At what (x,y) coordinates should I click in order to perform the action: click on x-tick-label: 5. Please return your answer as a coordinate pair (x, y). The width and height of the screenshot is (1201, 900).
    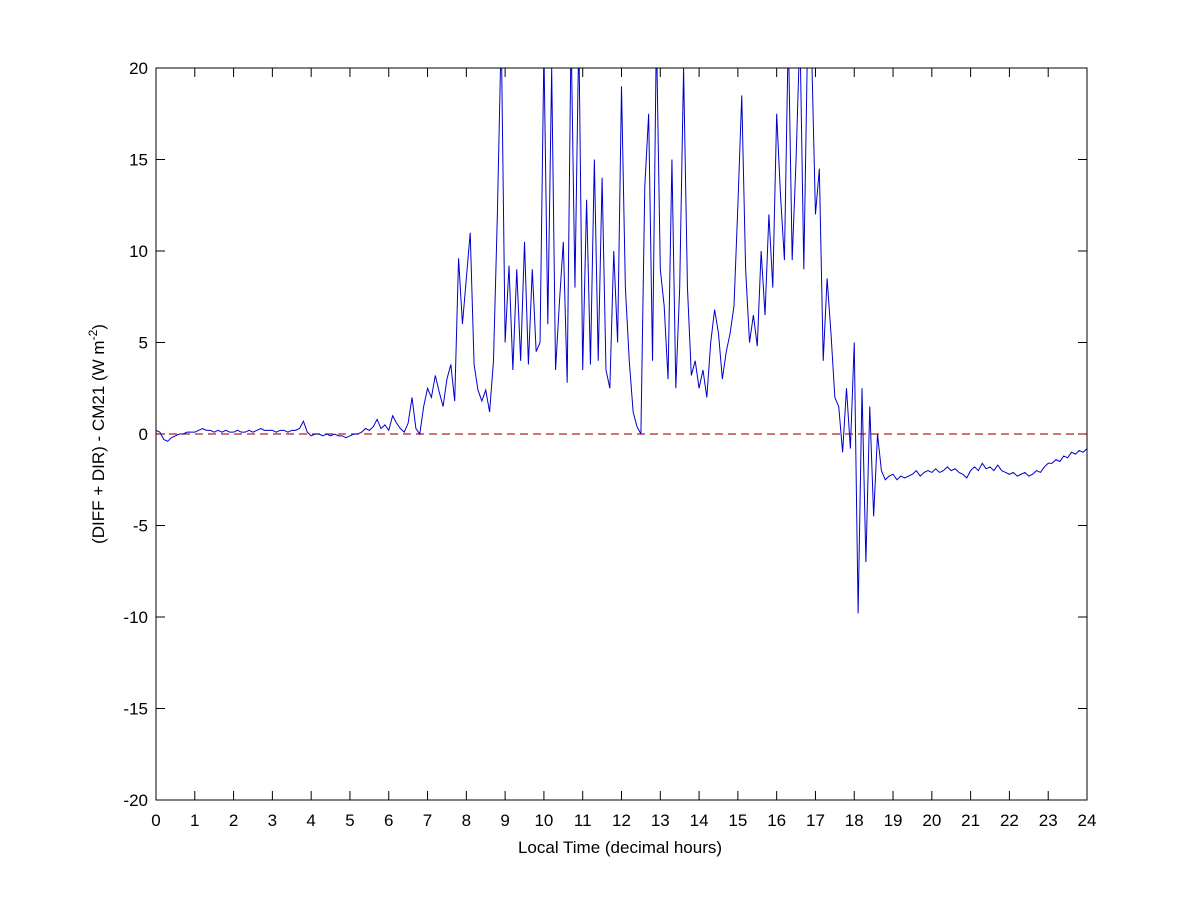
    Looking at the image, I should click on (349, 820).